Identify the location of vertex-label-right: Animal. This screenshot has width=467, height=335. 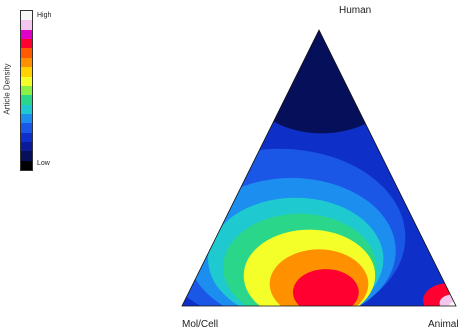
(443, 324).